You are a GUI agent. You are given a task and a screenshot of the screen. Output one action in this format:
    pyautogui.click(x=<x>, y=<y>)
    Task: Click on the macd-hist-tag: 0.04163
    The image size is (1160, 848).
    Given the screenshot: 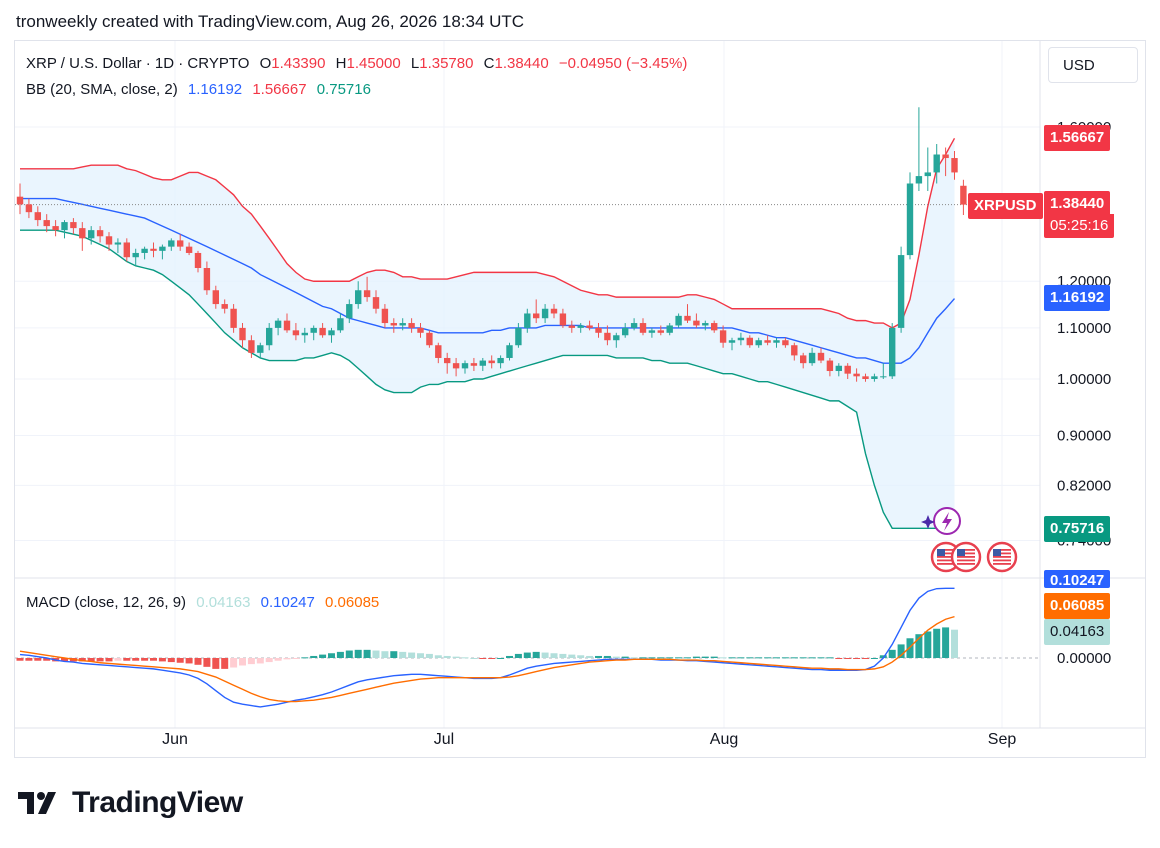 What is the action you would take?
    pyautogui.click(x=1077, y=632)
    